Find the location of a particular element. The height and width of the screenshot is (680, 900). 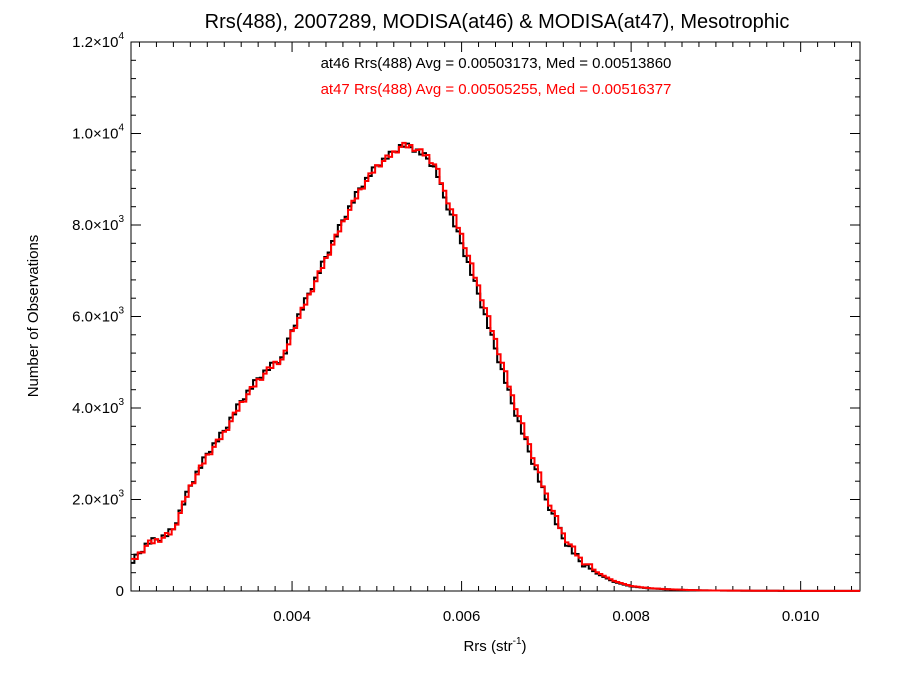

y-tick-mantissa: 1.0×10 is located at coordinates (95, 134).